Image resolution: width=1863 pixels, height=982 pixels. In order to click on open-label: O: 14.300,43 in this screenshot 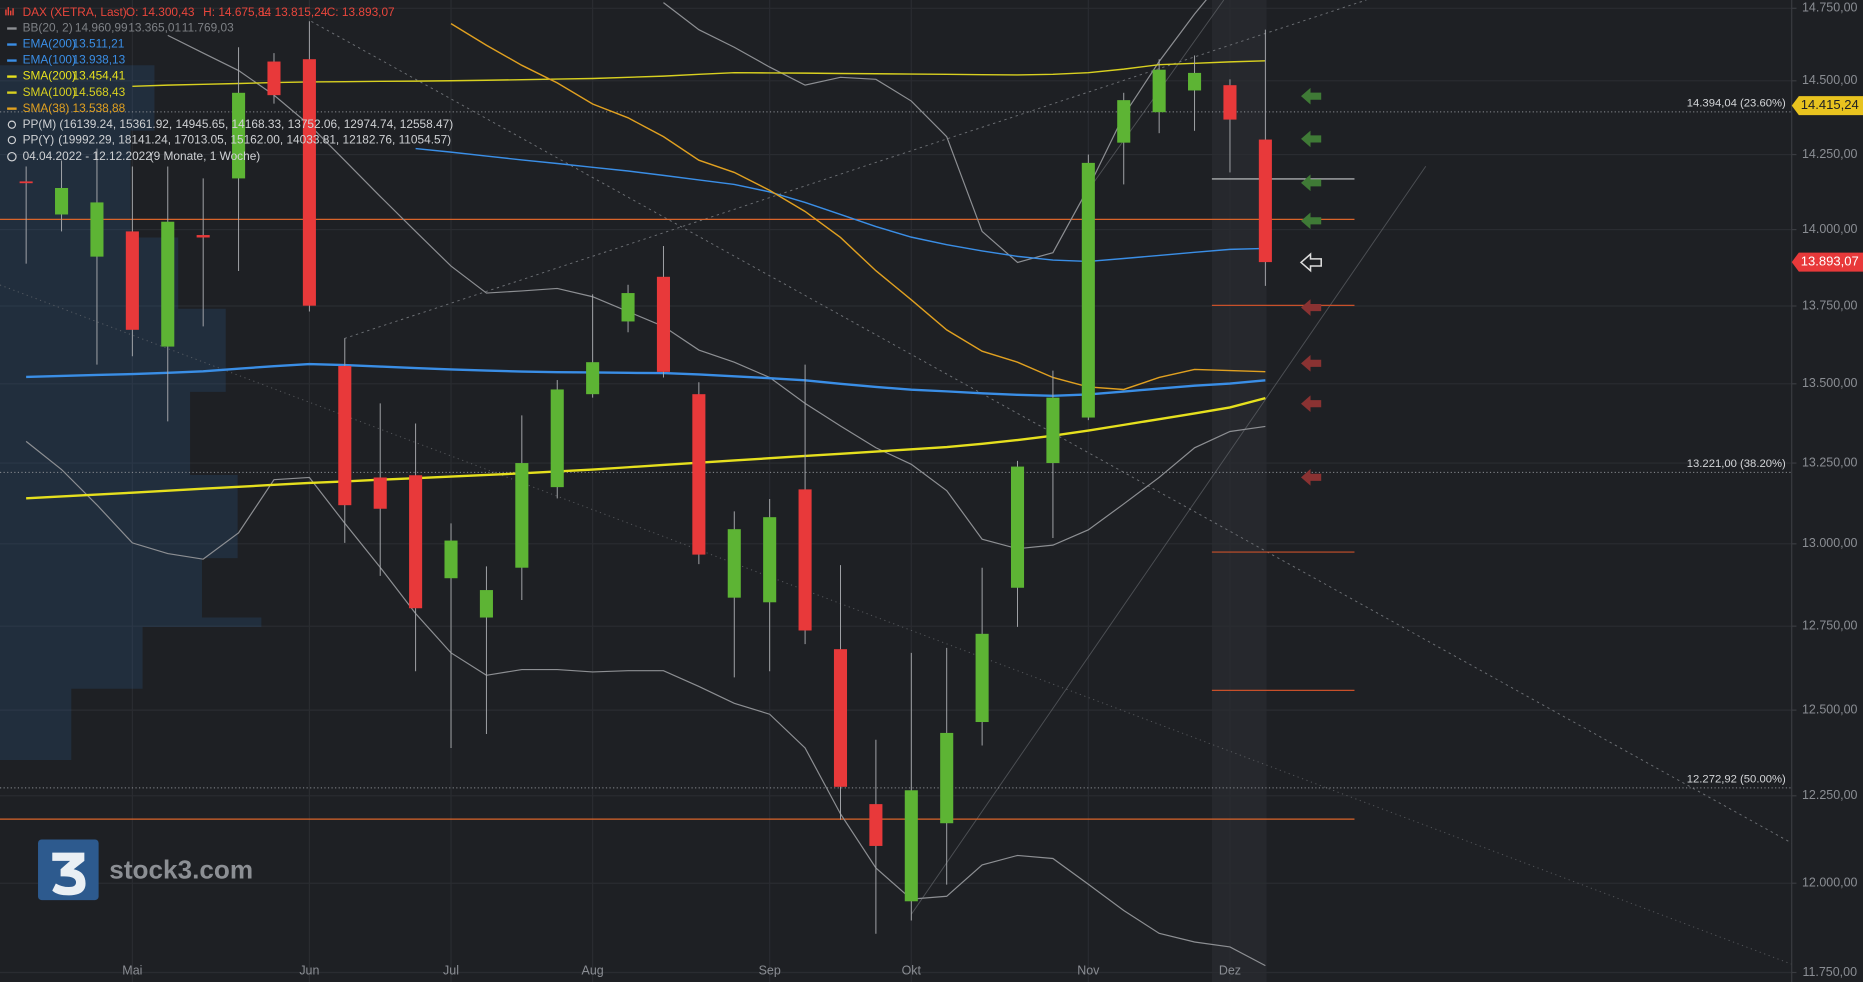, I will do `click(160, 12)`.